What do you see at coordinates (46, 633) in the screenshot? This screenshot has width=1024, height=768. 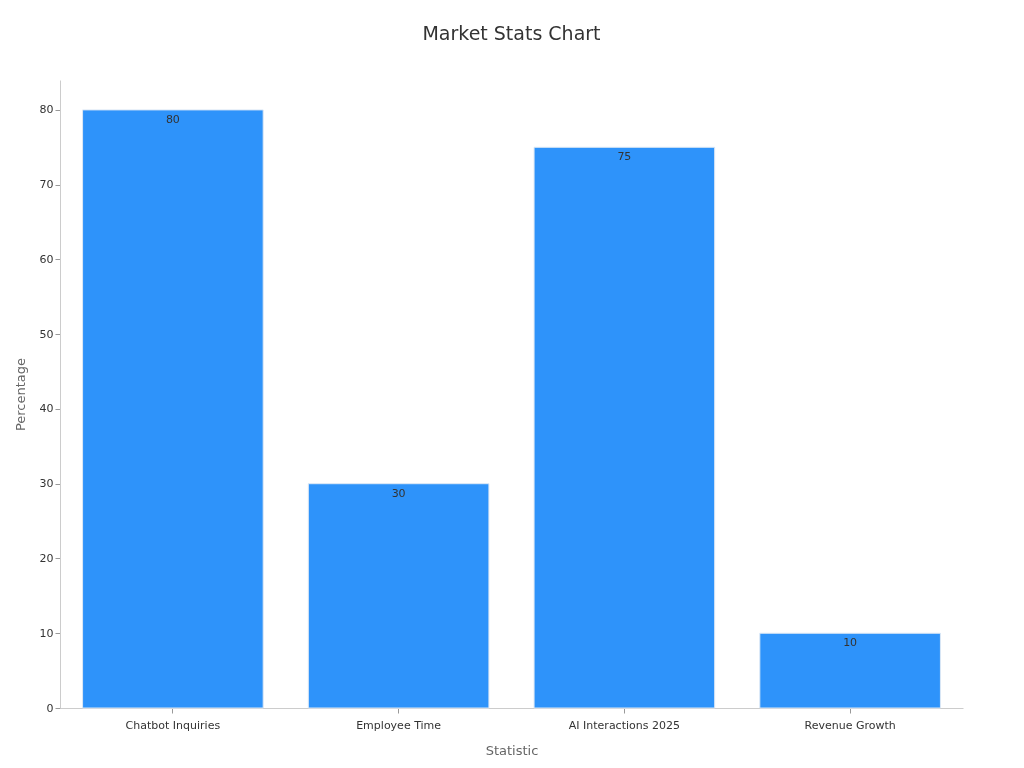 I see `y-tick-label: 10` at bounding box center [46, 633].